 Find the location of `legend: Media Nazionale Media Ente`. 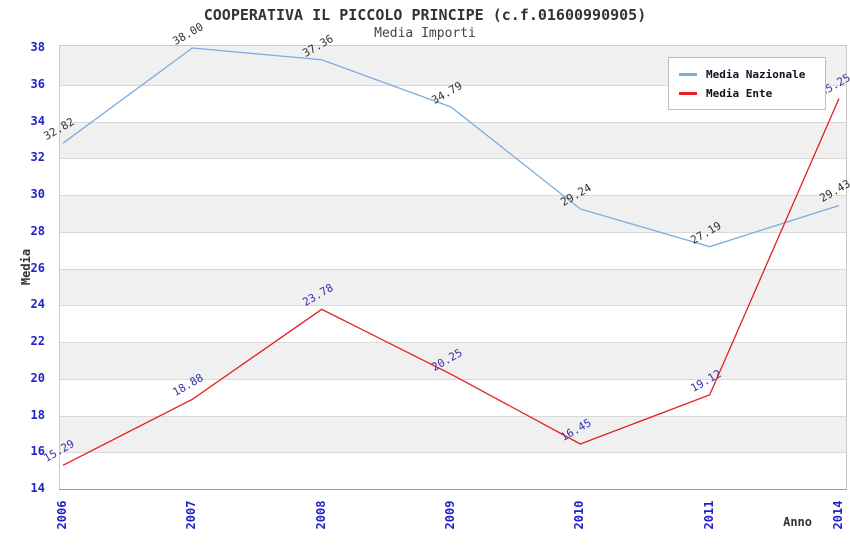

legend: Media Nazionale Media Ente is located at coordinates (747, 83).